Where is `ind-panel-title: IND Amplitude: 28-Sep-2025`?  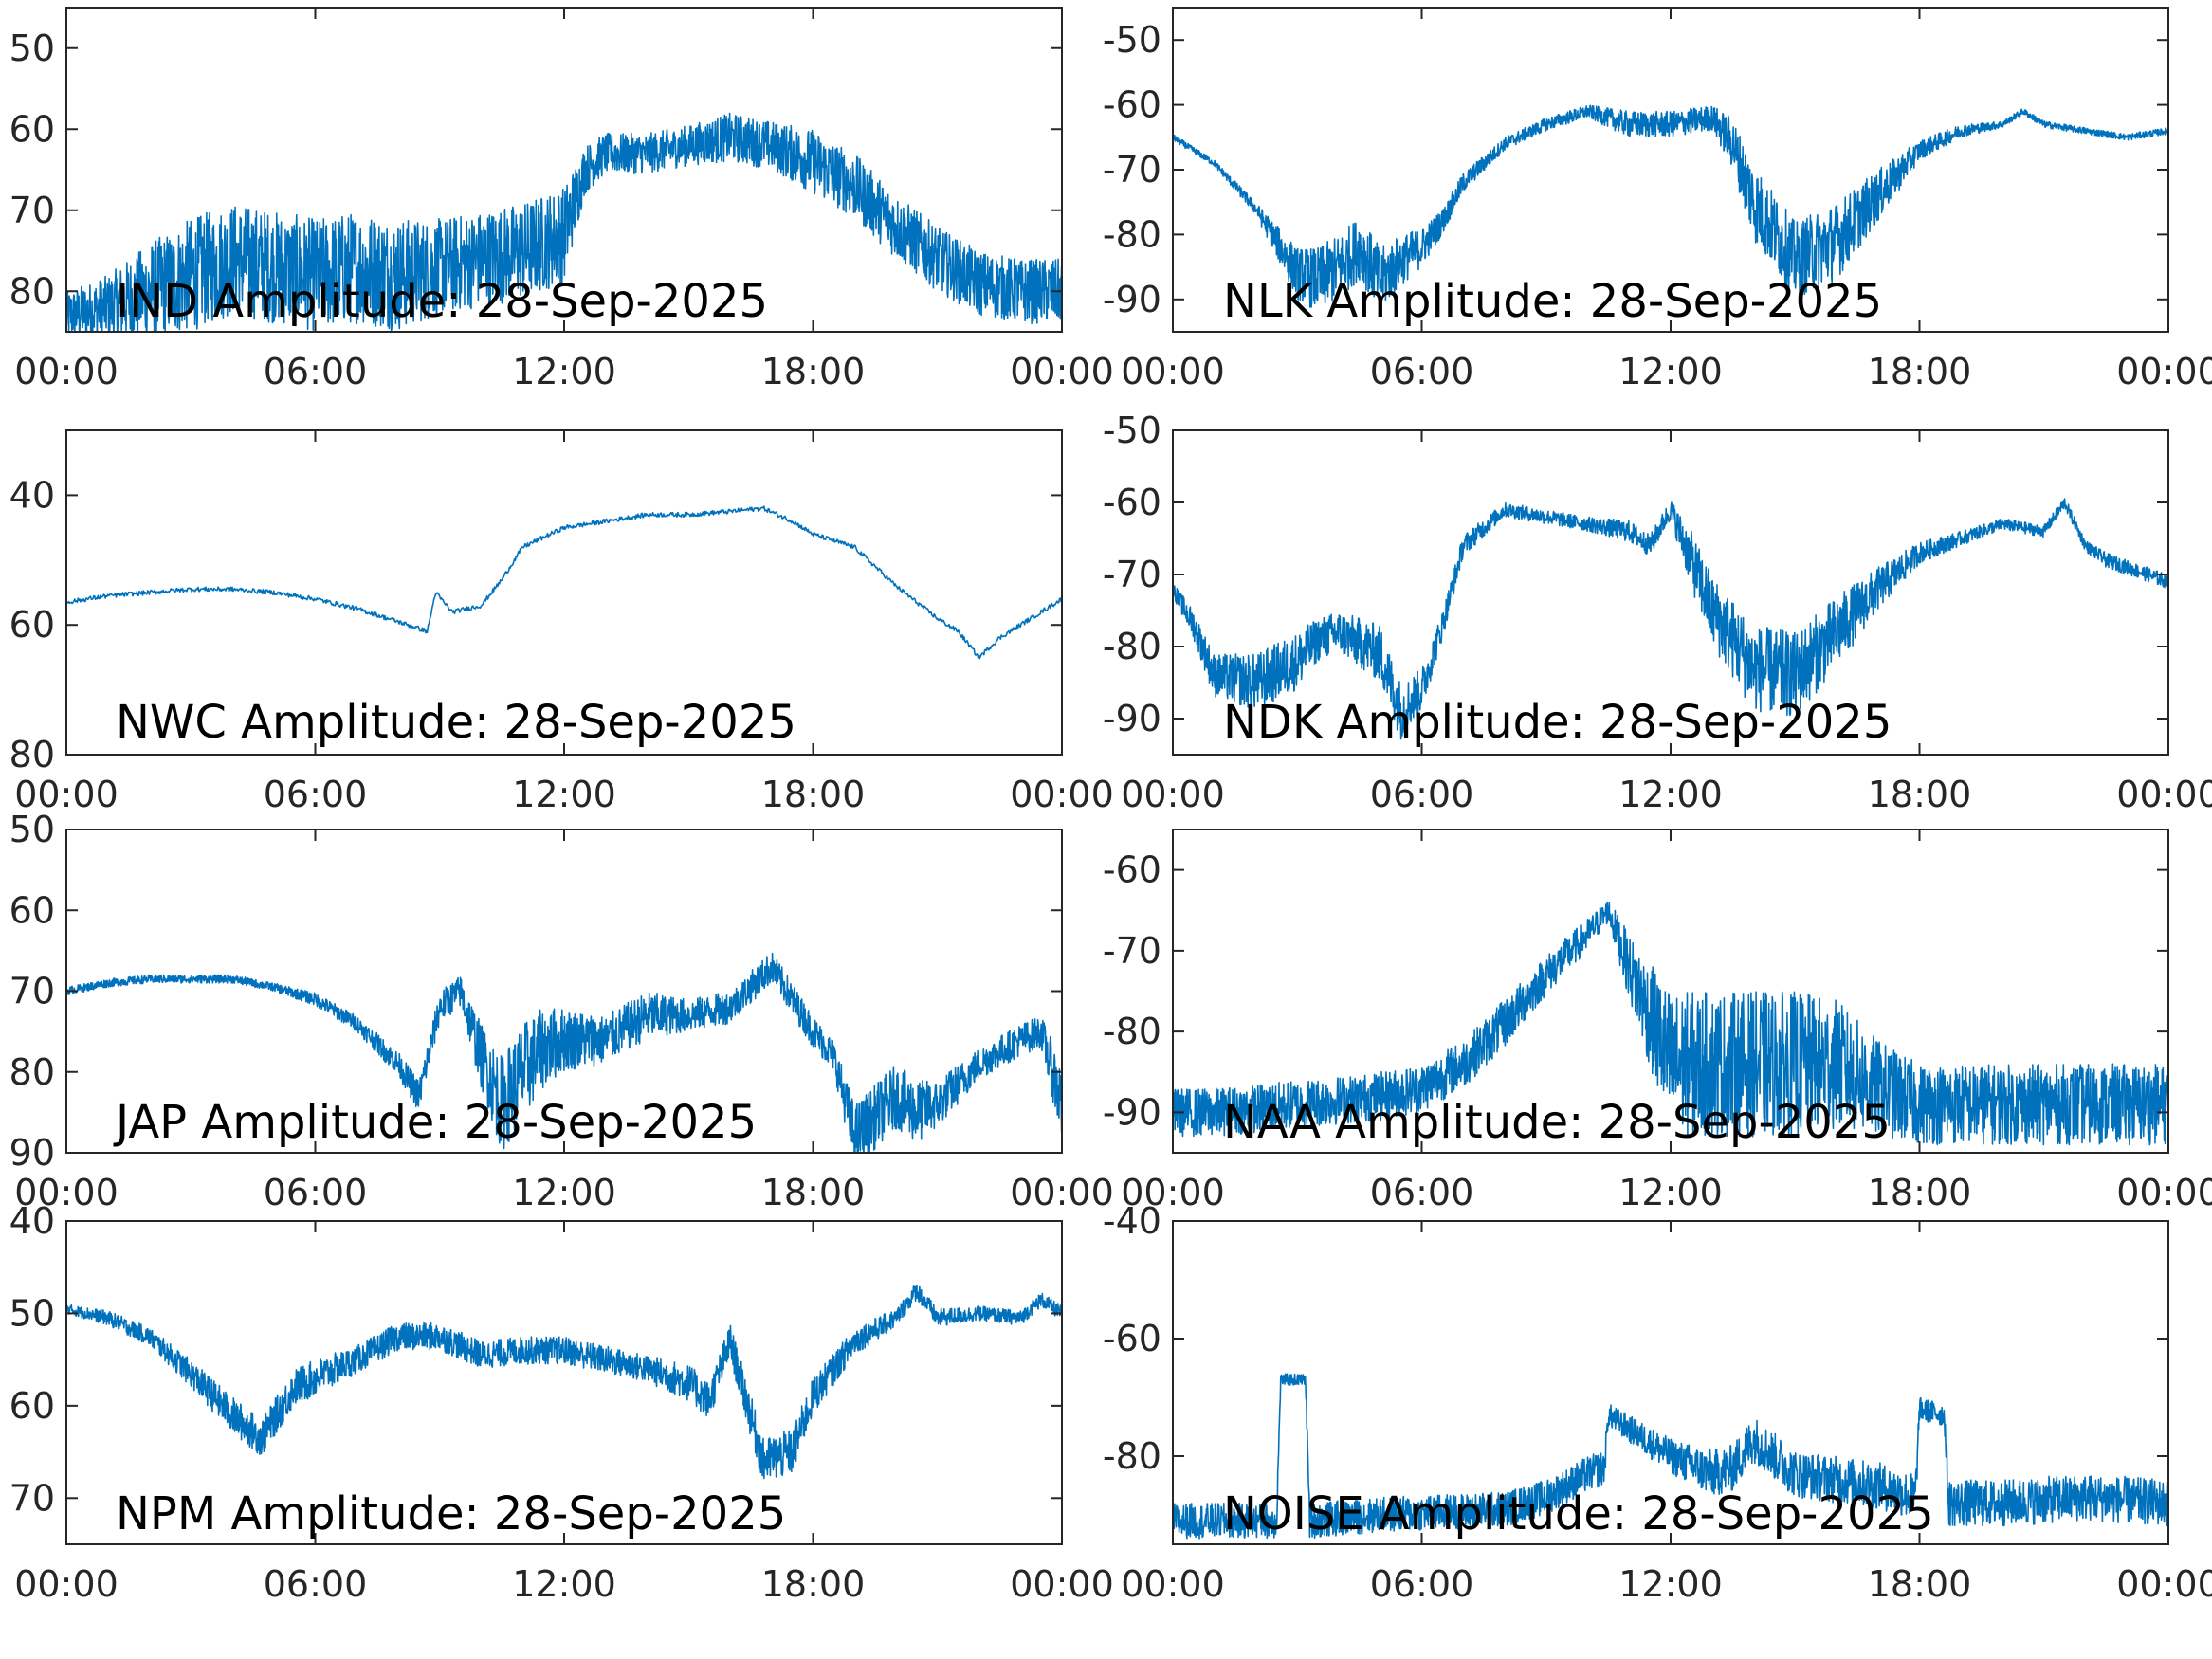 ind-panel-title: IND Amplitude: 28-Sep-2025 is located at coordinates (442, 301).